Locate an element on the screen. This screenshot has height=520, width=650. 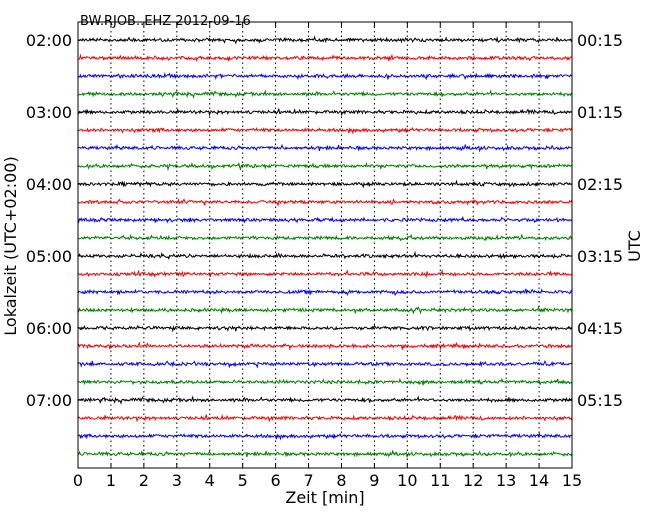
x-tick-label: 9 is located at coordinates (374, 480).